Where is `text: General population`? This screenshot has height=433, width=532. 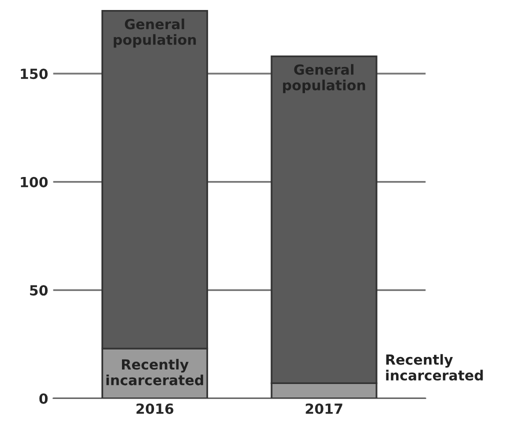 text: General population is located at coordinates (155, 33).